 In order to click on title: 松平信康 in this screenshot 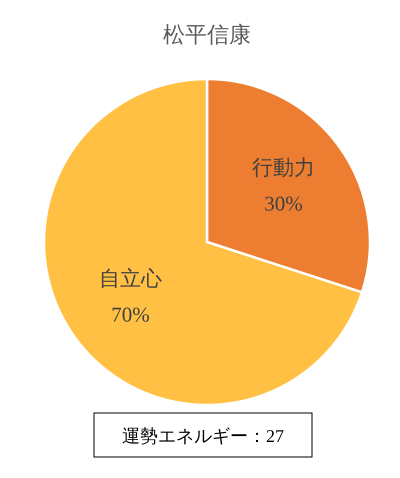, I will do `click(207, 34)`.